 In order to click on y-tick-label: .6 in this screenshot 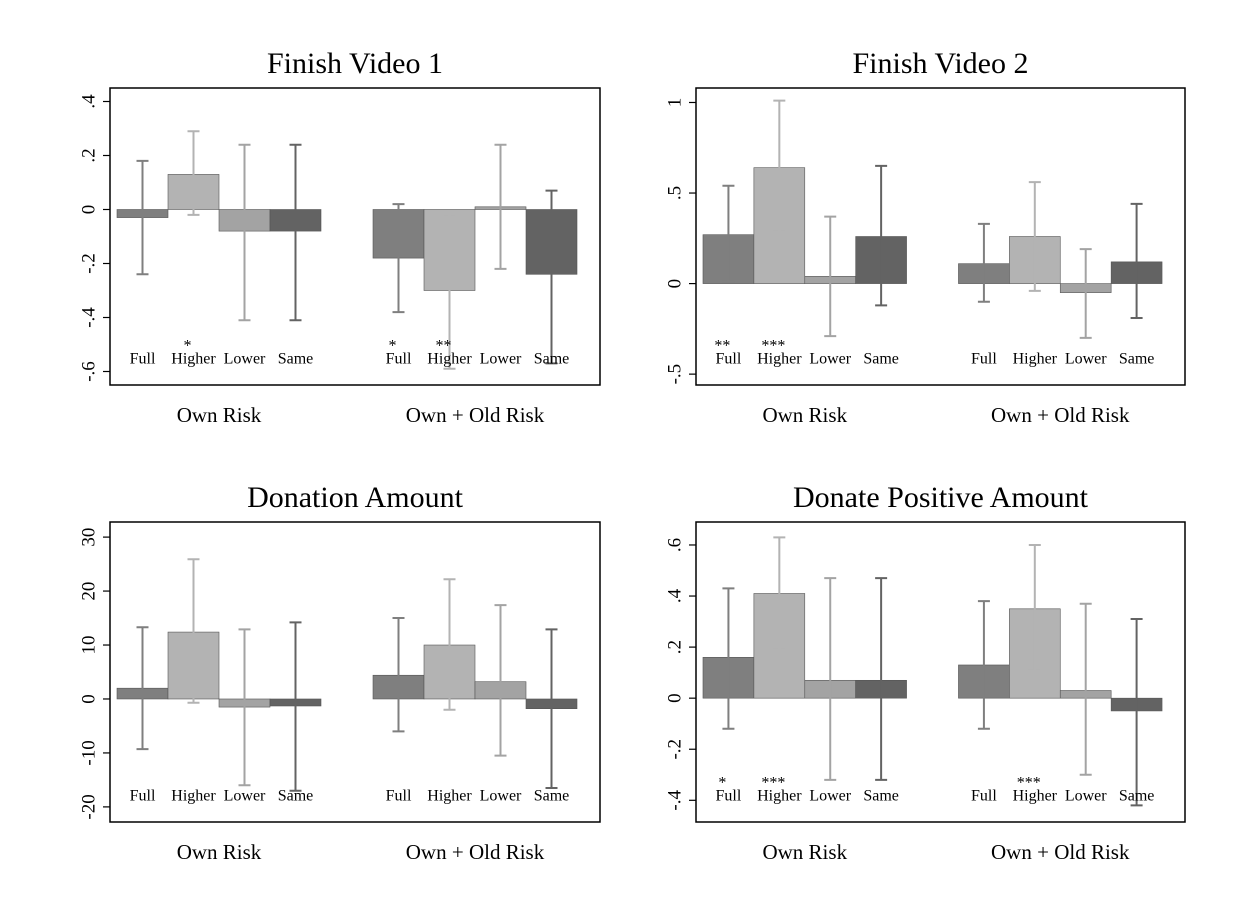, I will do `click(674, 545)`.